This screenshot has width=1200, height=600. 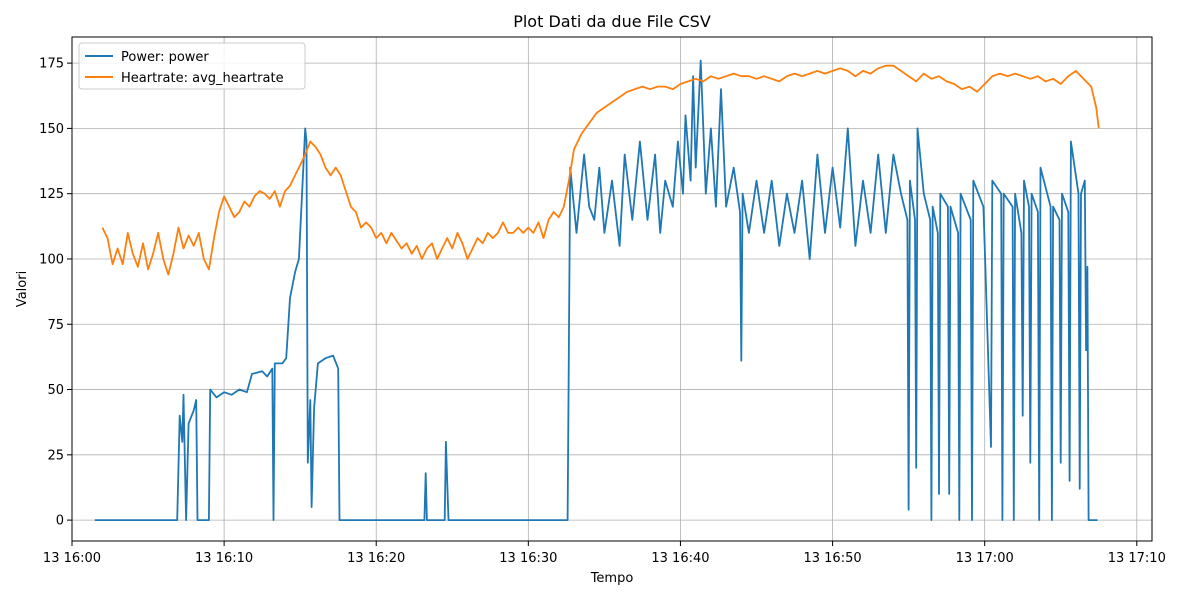 I want to click on y-tick-label: 125, so click(x=51, y=194).